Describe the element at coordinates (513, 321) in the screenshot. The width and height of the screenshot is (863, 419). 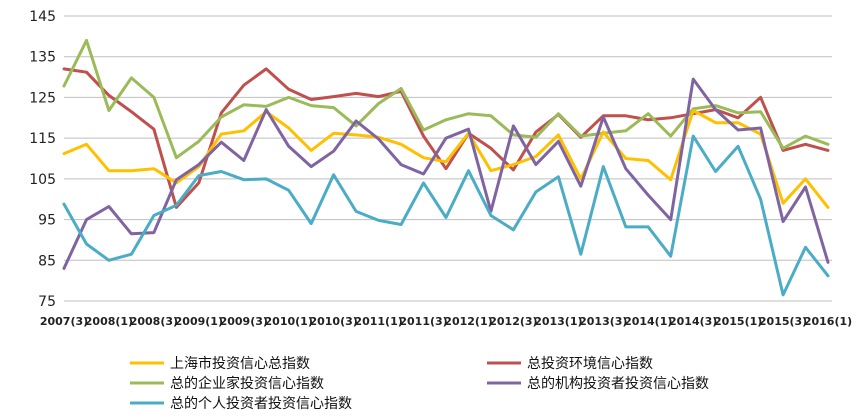
I see `x-tick-label: 2012(3)` at that location.